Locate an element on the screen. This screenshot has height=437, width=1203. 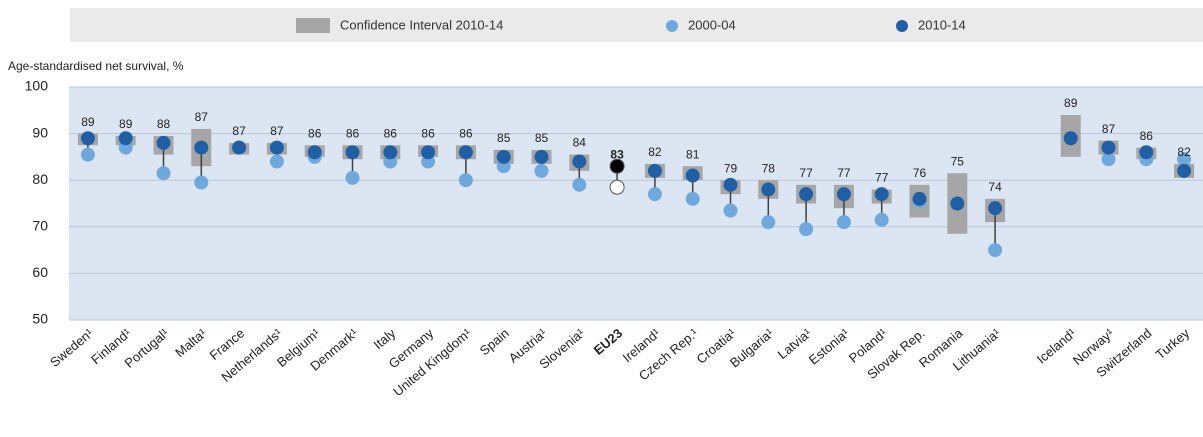
value-label: 79 is located at coordinates (731, 168).